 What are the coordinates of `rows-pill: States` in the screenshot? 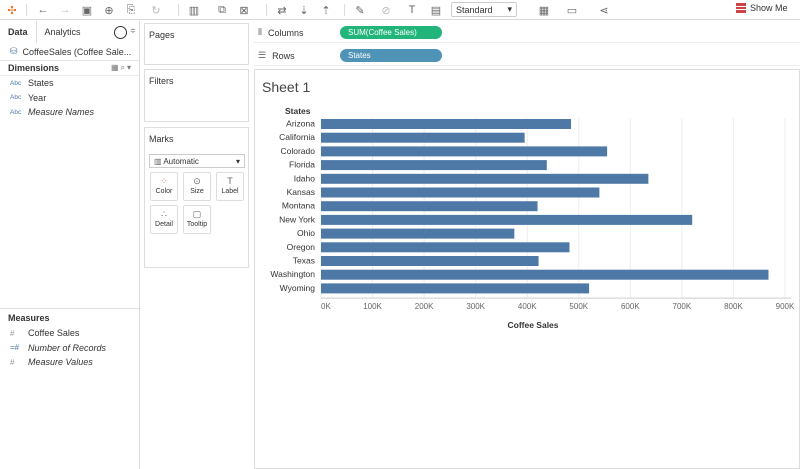 It's located at (391, 55).